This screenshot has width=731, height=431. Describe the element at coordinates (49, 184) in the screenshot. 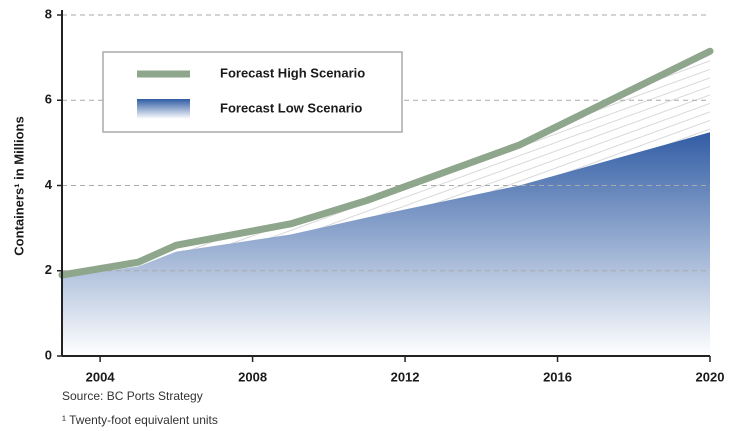

I see `y-tick-label: 4` at that location.